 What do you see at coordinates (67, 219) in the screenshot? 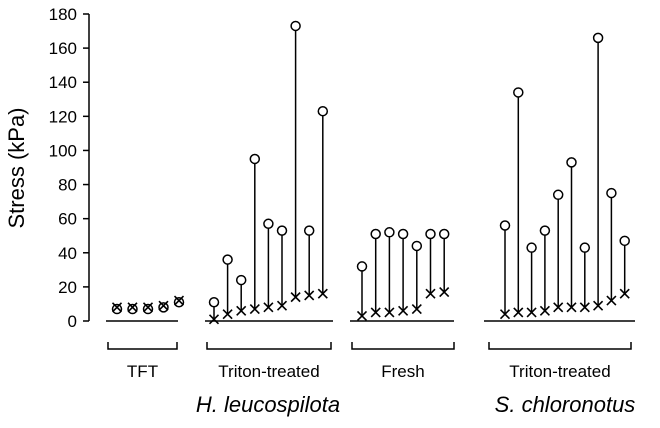
I see `y-tick-label: 60` at bounding box center [67, 219].